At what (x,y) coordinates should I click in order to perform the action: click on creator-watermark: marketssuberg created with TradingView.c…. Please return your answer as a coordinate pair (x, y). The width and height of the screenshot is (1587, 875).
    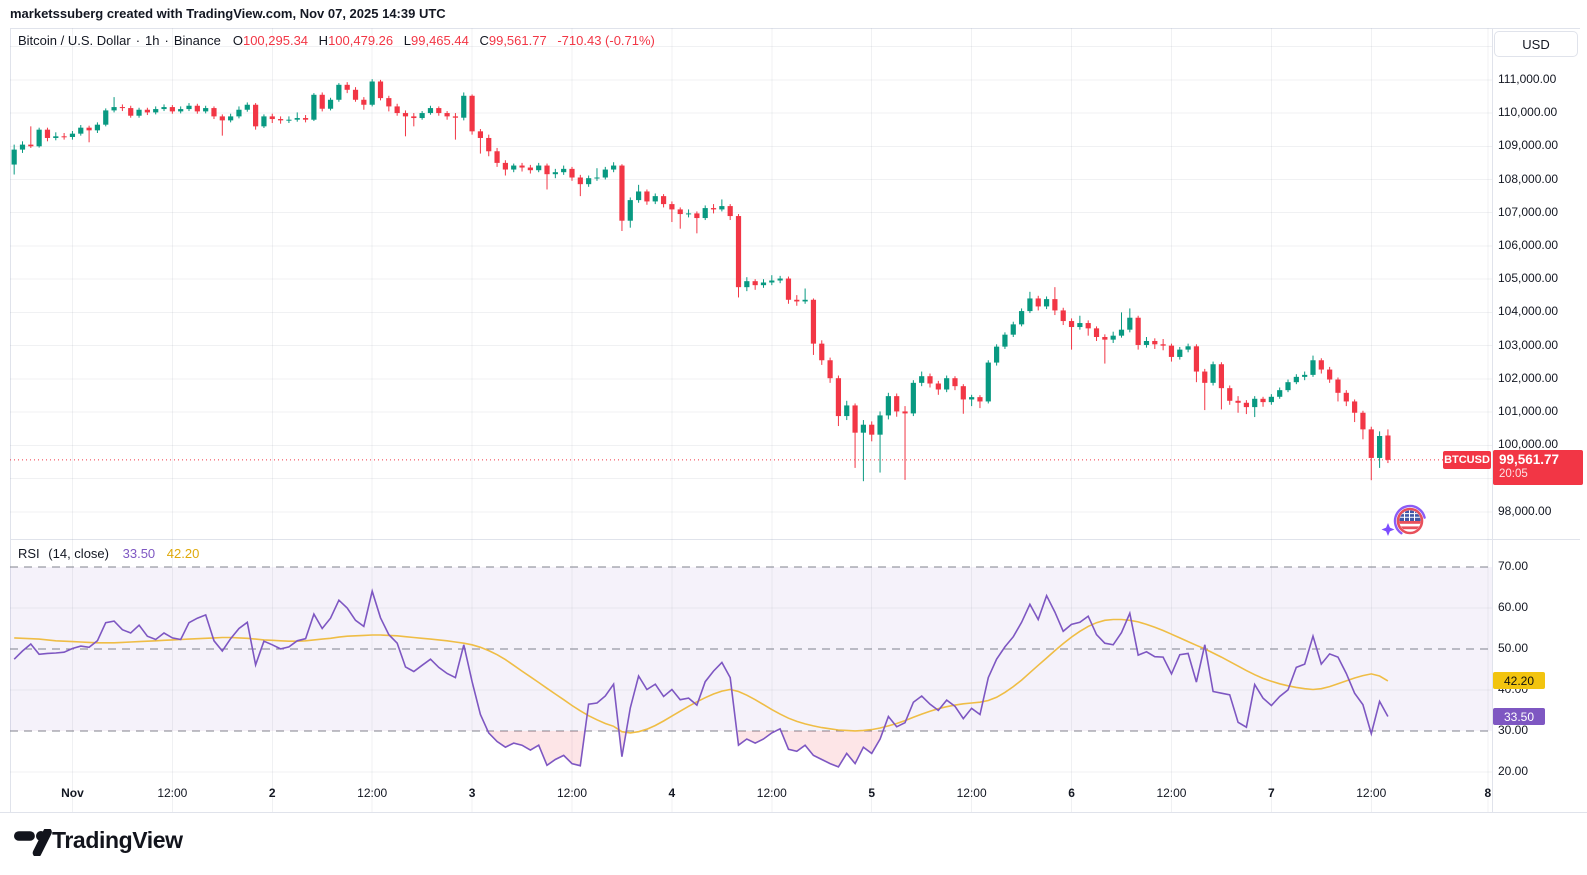
    Looking at the image, I should click on (228, 13).